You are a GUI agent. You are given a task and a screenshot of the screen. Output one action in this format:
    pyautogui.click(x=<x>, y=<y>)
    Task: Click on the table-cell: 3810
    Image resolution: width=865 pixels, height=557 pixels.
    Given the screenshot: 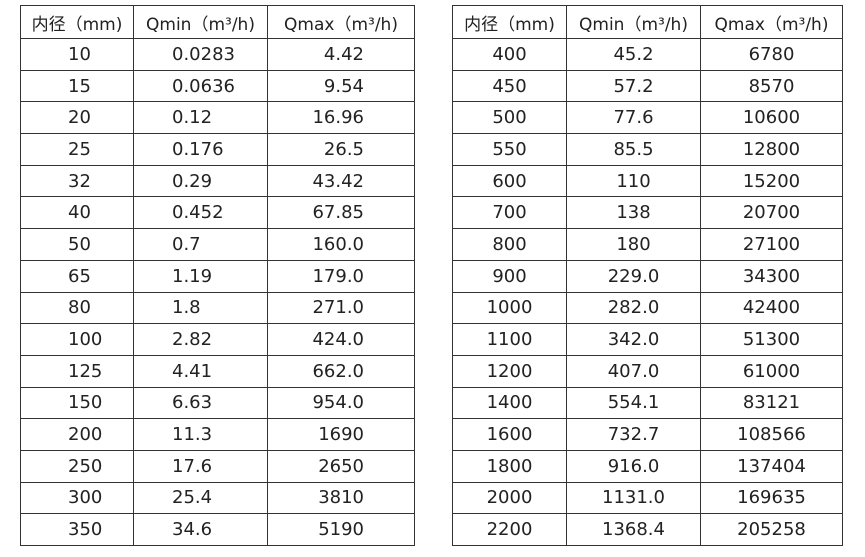 What is the action you would take?
    pyautogui.click(x=341, y=498)
    